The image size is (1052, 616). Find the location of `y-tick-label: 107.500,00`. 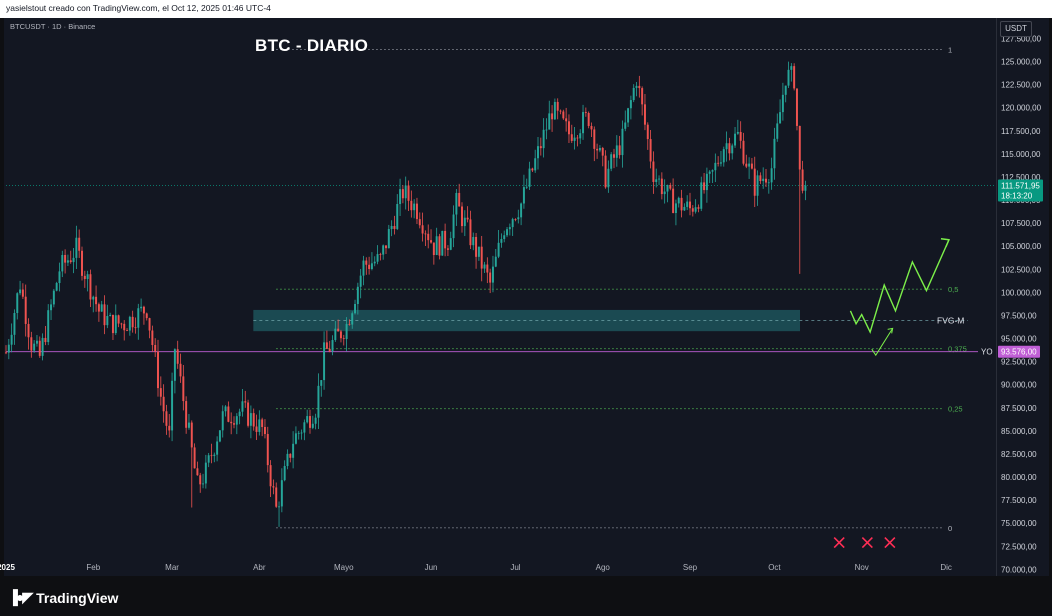

y-tick-label: 107.500,00 is located at coordinates (1021, 223).